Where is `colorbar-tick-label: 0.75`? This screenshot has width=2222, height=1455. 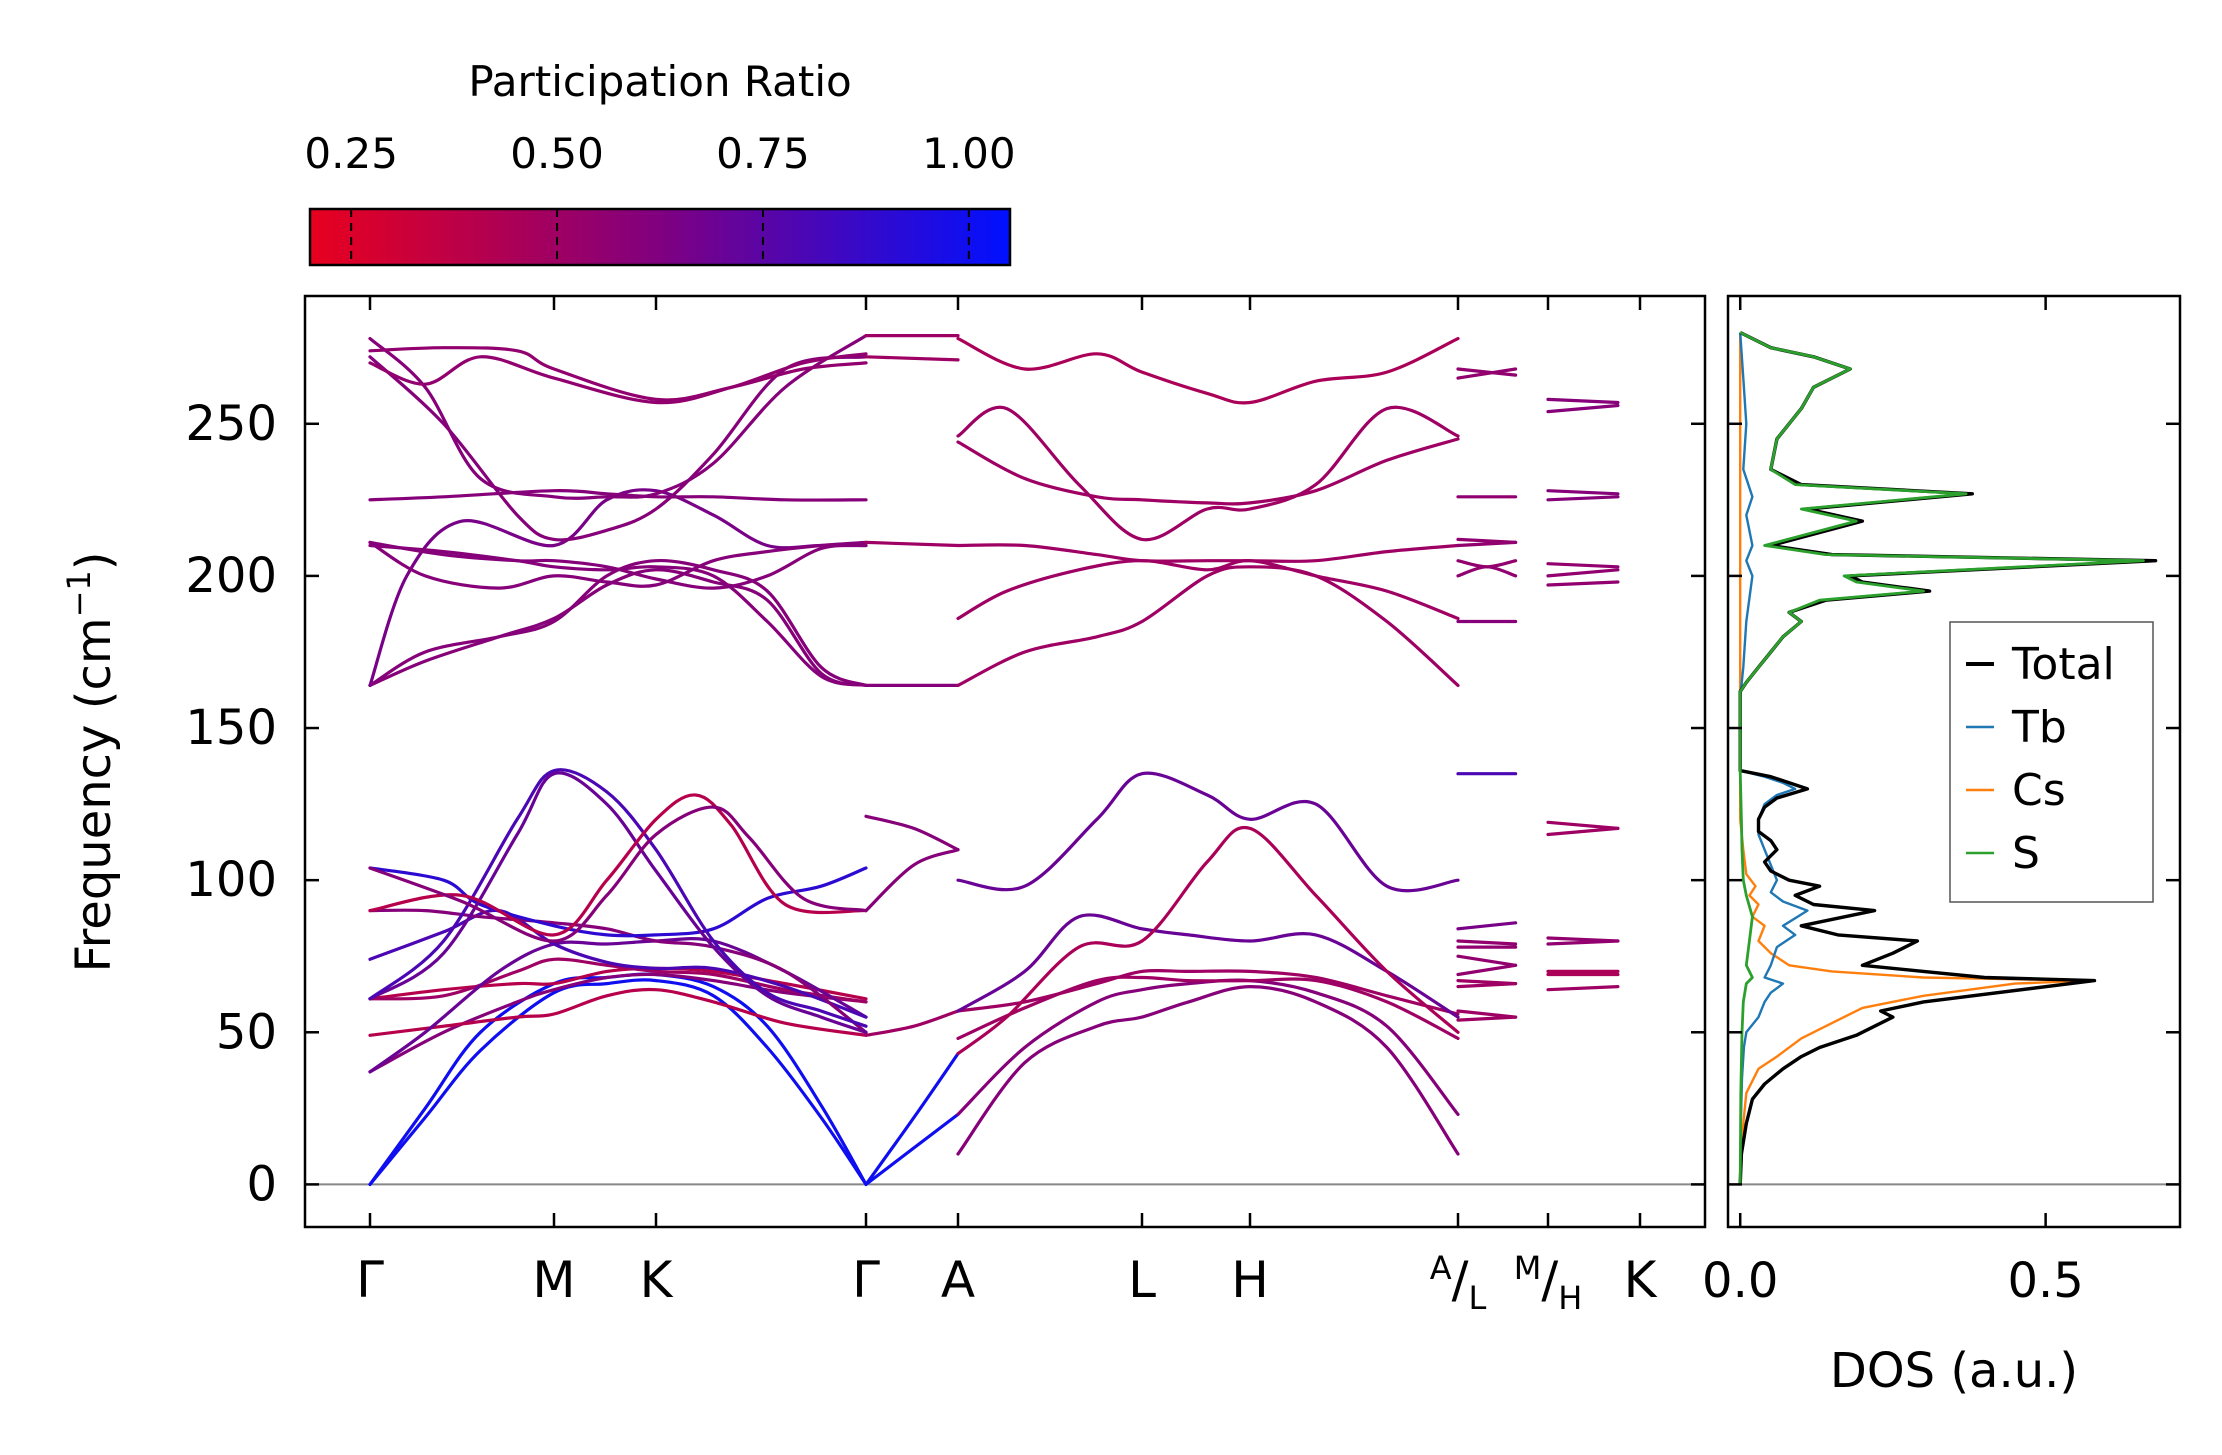 colorbar-tick-label: 0.75 is located at coordinates (763, 153).